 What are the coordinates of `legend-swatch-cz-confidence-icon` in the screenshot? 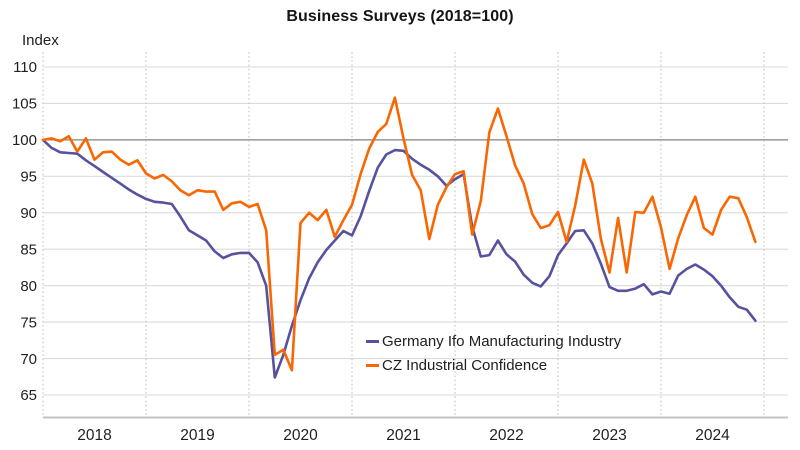 It's located at (372, 365).